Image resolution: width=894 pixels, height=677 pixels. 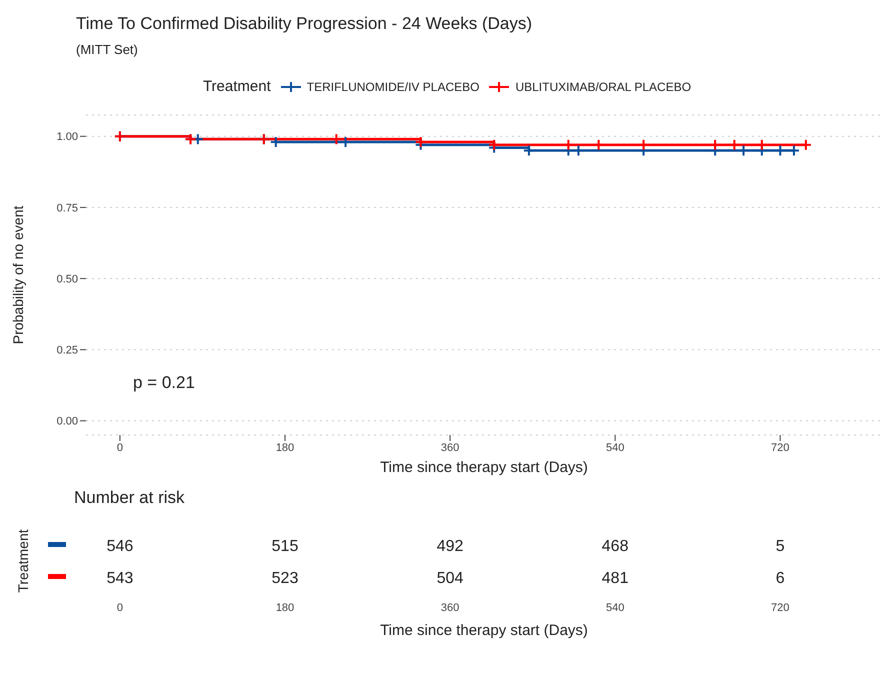 What do you see at coordinates (67, 208) in the screenshot?
I see `y-tick-label: 0.75` at bounding box center [67, 208].